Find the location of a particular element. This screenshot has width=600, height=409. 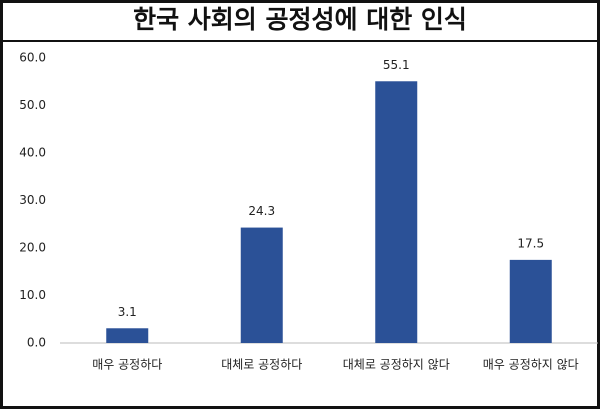

y-tick-label: 50.0 is located at coordinates (32, 105).